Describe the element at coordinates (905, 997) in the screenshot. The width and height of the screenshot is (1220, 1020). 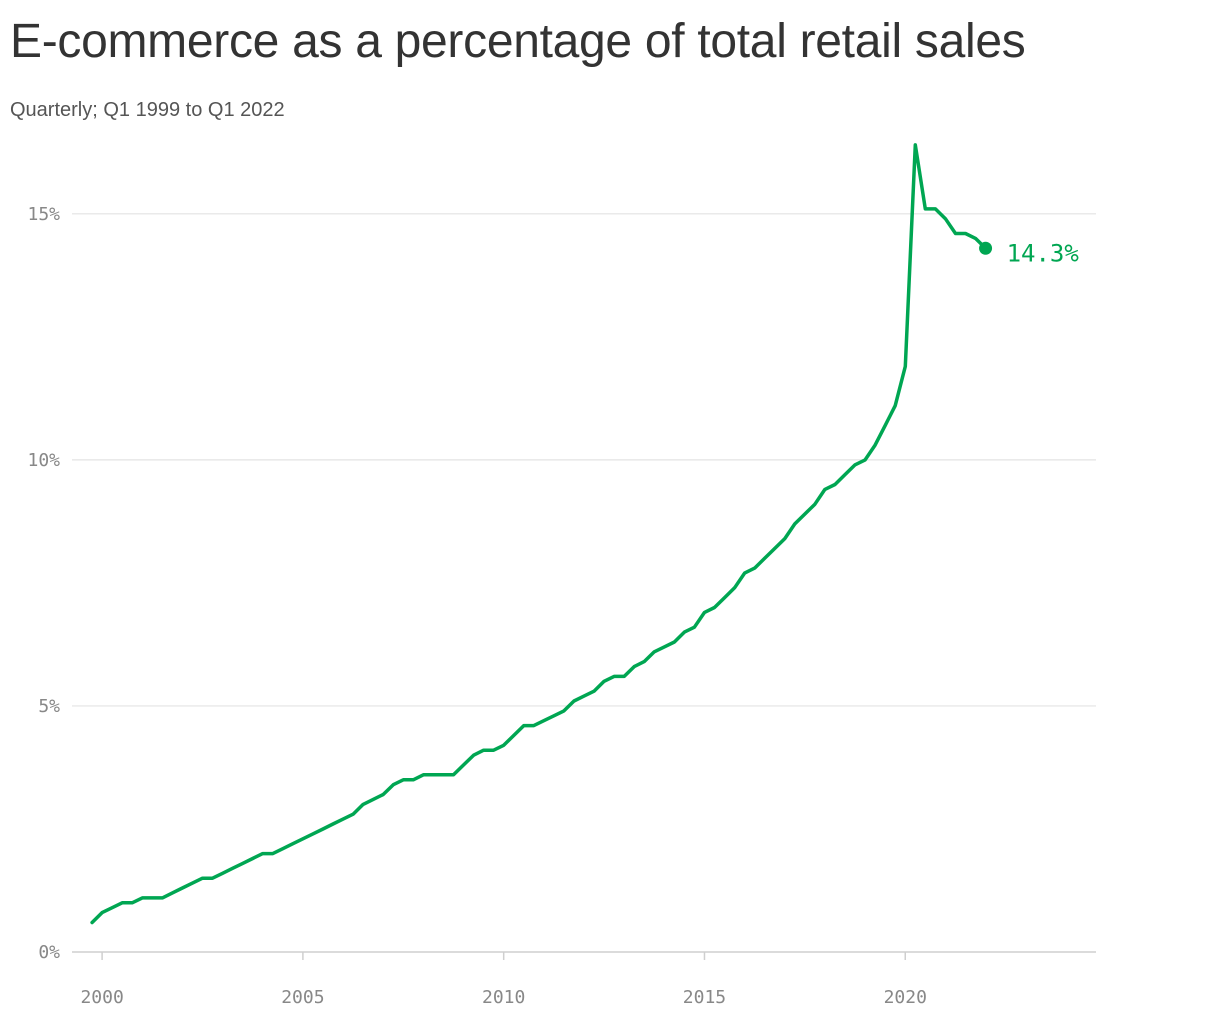
I see `x-tick-label-2020: 2020` at that location.